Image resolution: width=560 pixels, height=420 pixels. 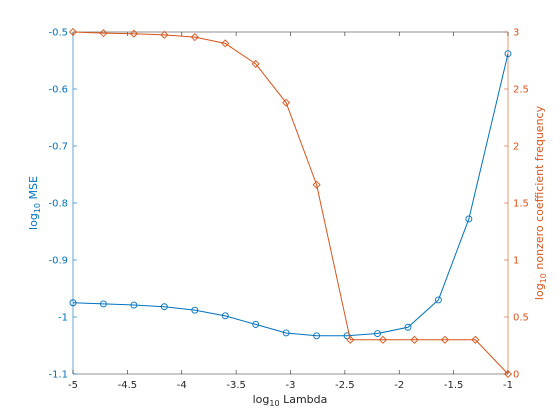 What do you see at coordinates (128, 385) in the screenshot?
I see `x-tick-label: -4.5` at bounding box center [128, 385].